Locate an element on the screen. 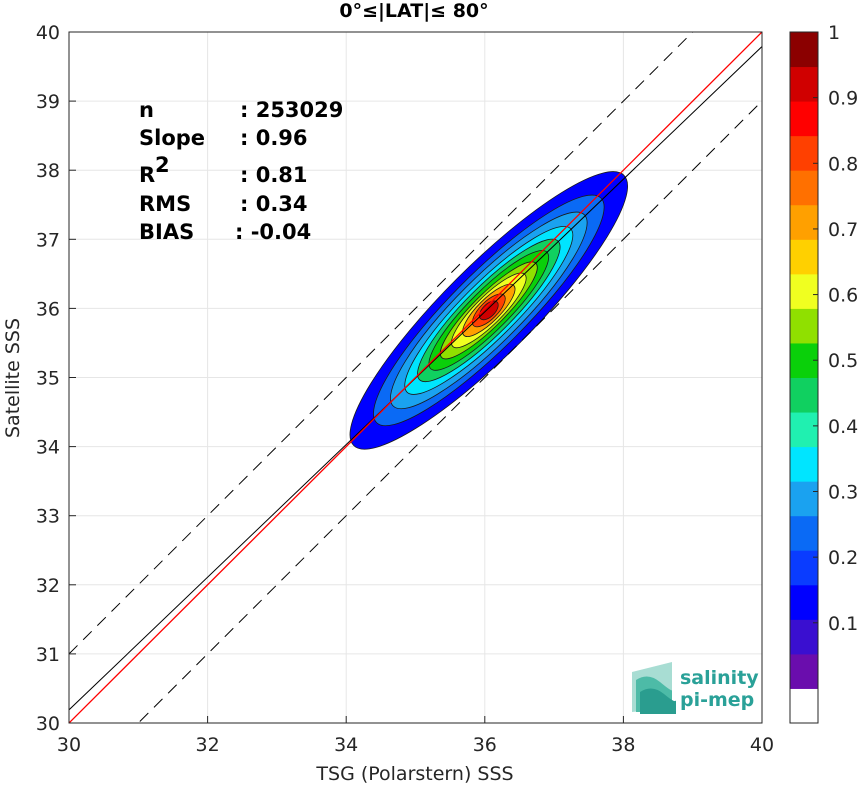 The height and width of the screenshot is (789, 858). x-ticks: 30 32 34 36 38 40 is located at coordinates (415, 736).